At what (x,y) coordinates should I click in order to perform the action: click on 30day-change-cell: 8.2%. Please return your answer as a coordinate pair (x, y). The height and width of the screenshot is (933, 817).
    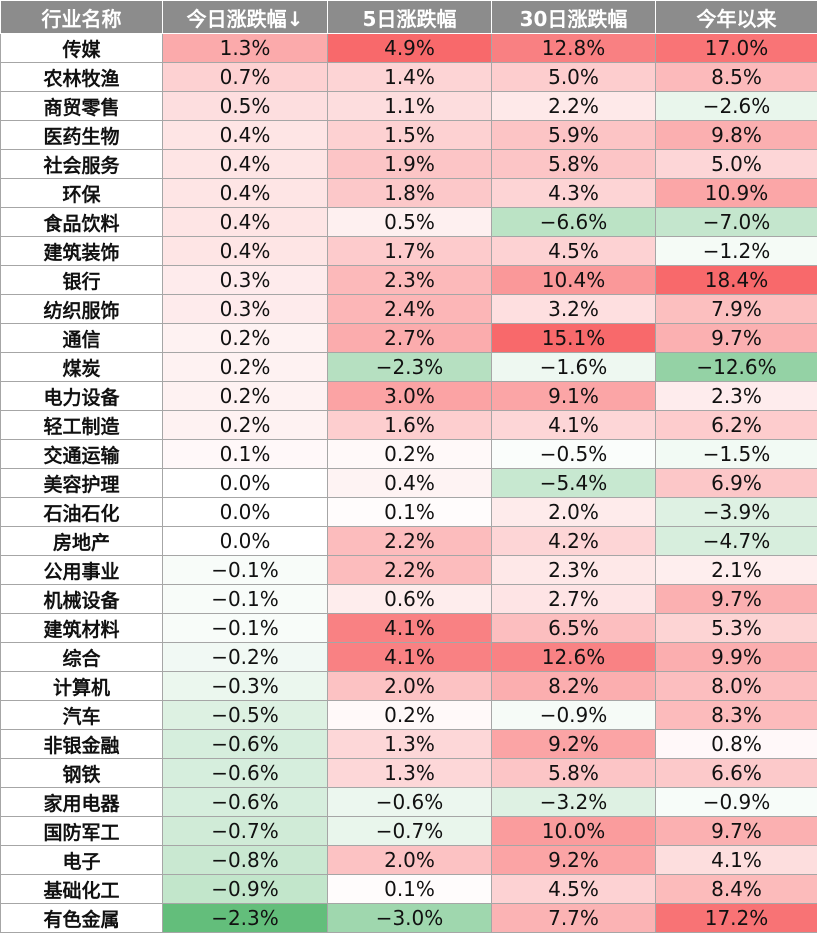
    Looking at the image, I should click on (573, 686).